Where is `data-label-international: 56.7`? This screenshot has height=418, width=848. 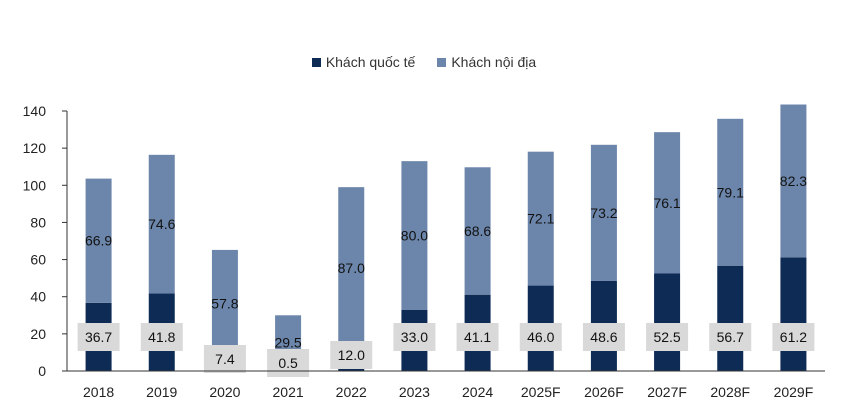 data-label-international: 56.7 is located at coordinates (730, 337).